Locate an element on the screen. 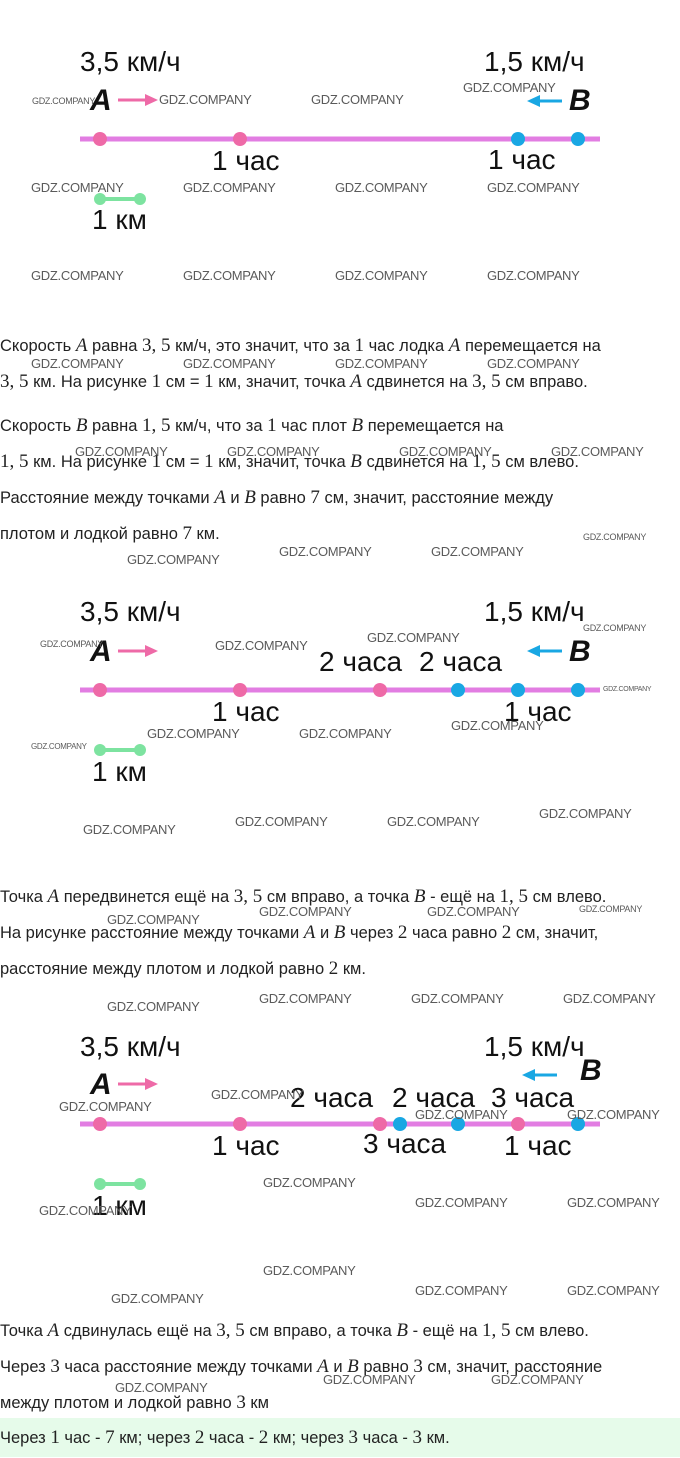  text: часа равно is located at coordinates (454, 933).